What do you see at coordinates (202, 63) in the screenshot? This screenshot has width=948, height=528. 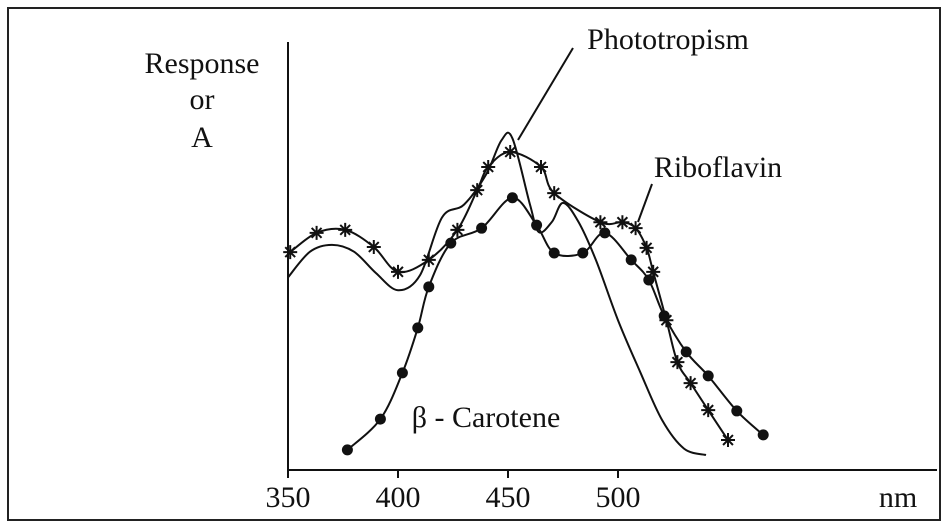 I see `y-axis-label: Response` at bounding box center [202, 63].